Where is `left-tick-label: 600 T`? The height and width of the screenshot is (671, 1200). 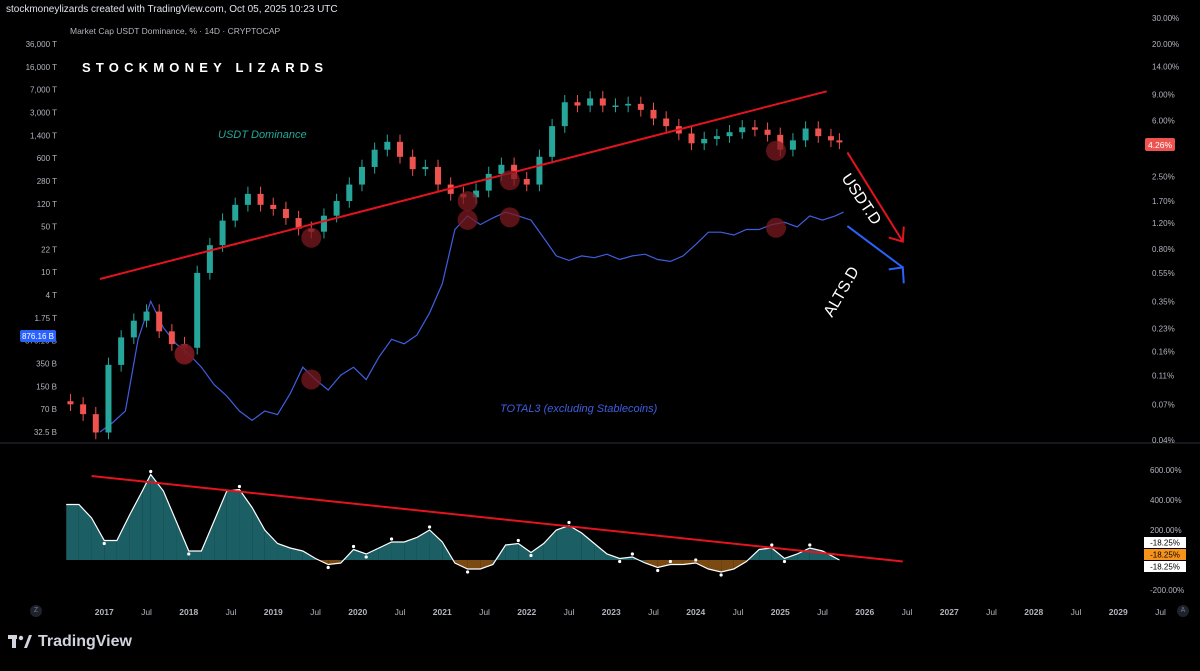
left-tick-label: 600 T is located at coordinates (47, 158).